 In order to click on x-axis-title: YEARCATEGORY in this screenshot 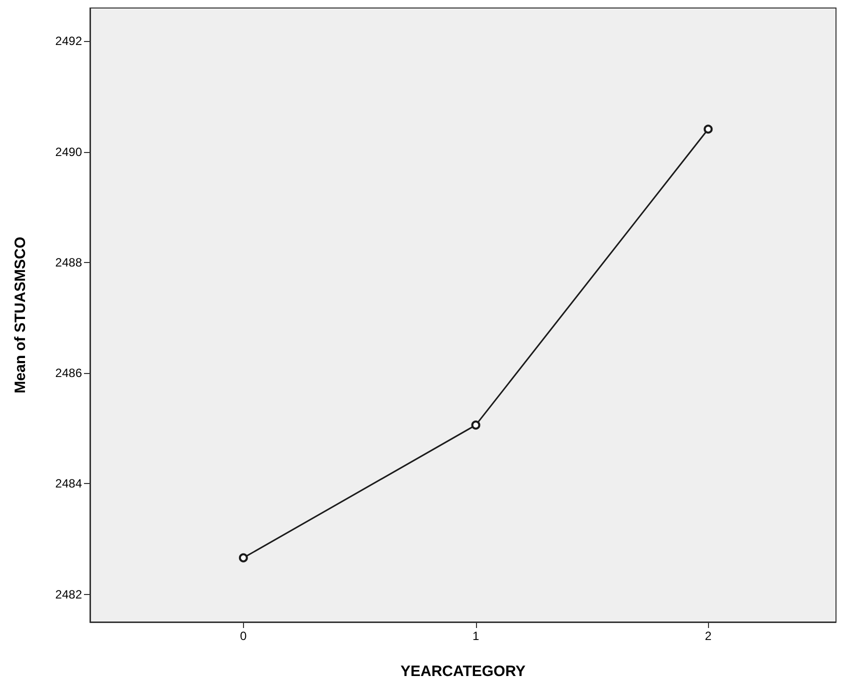, I will do `click(463, 671)`.